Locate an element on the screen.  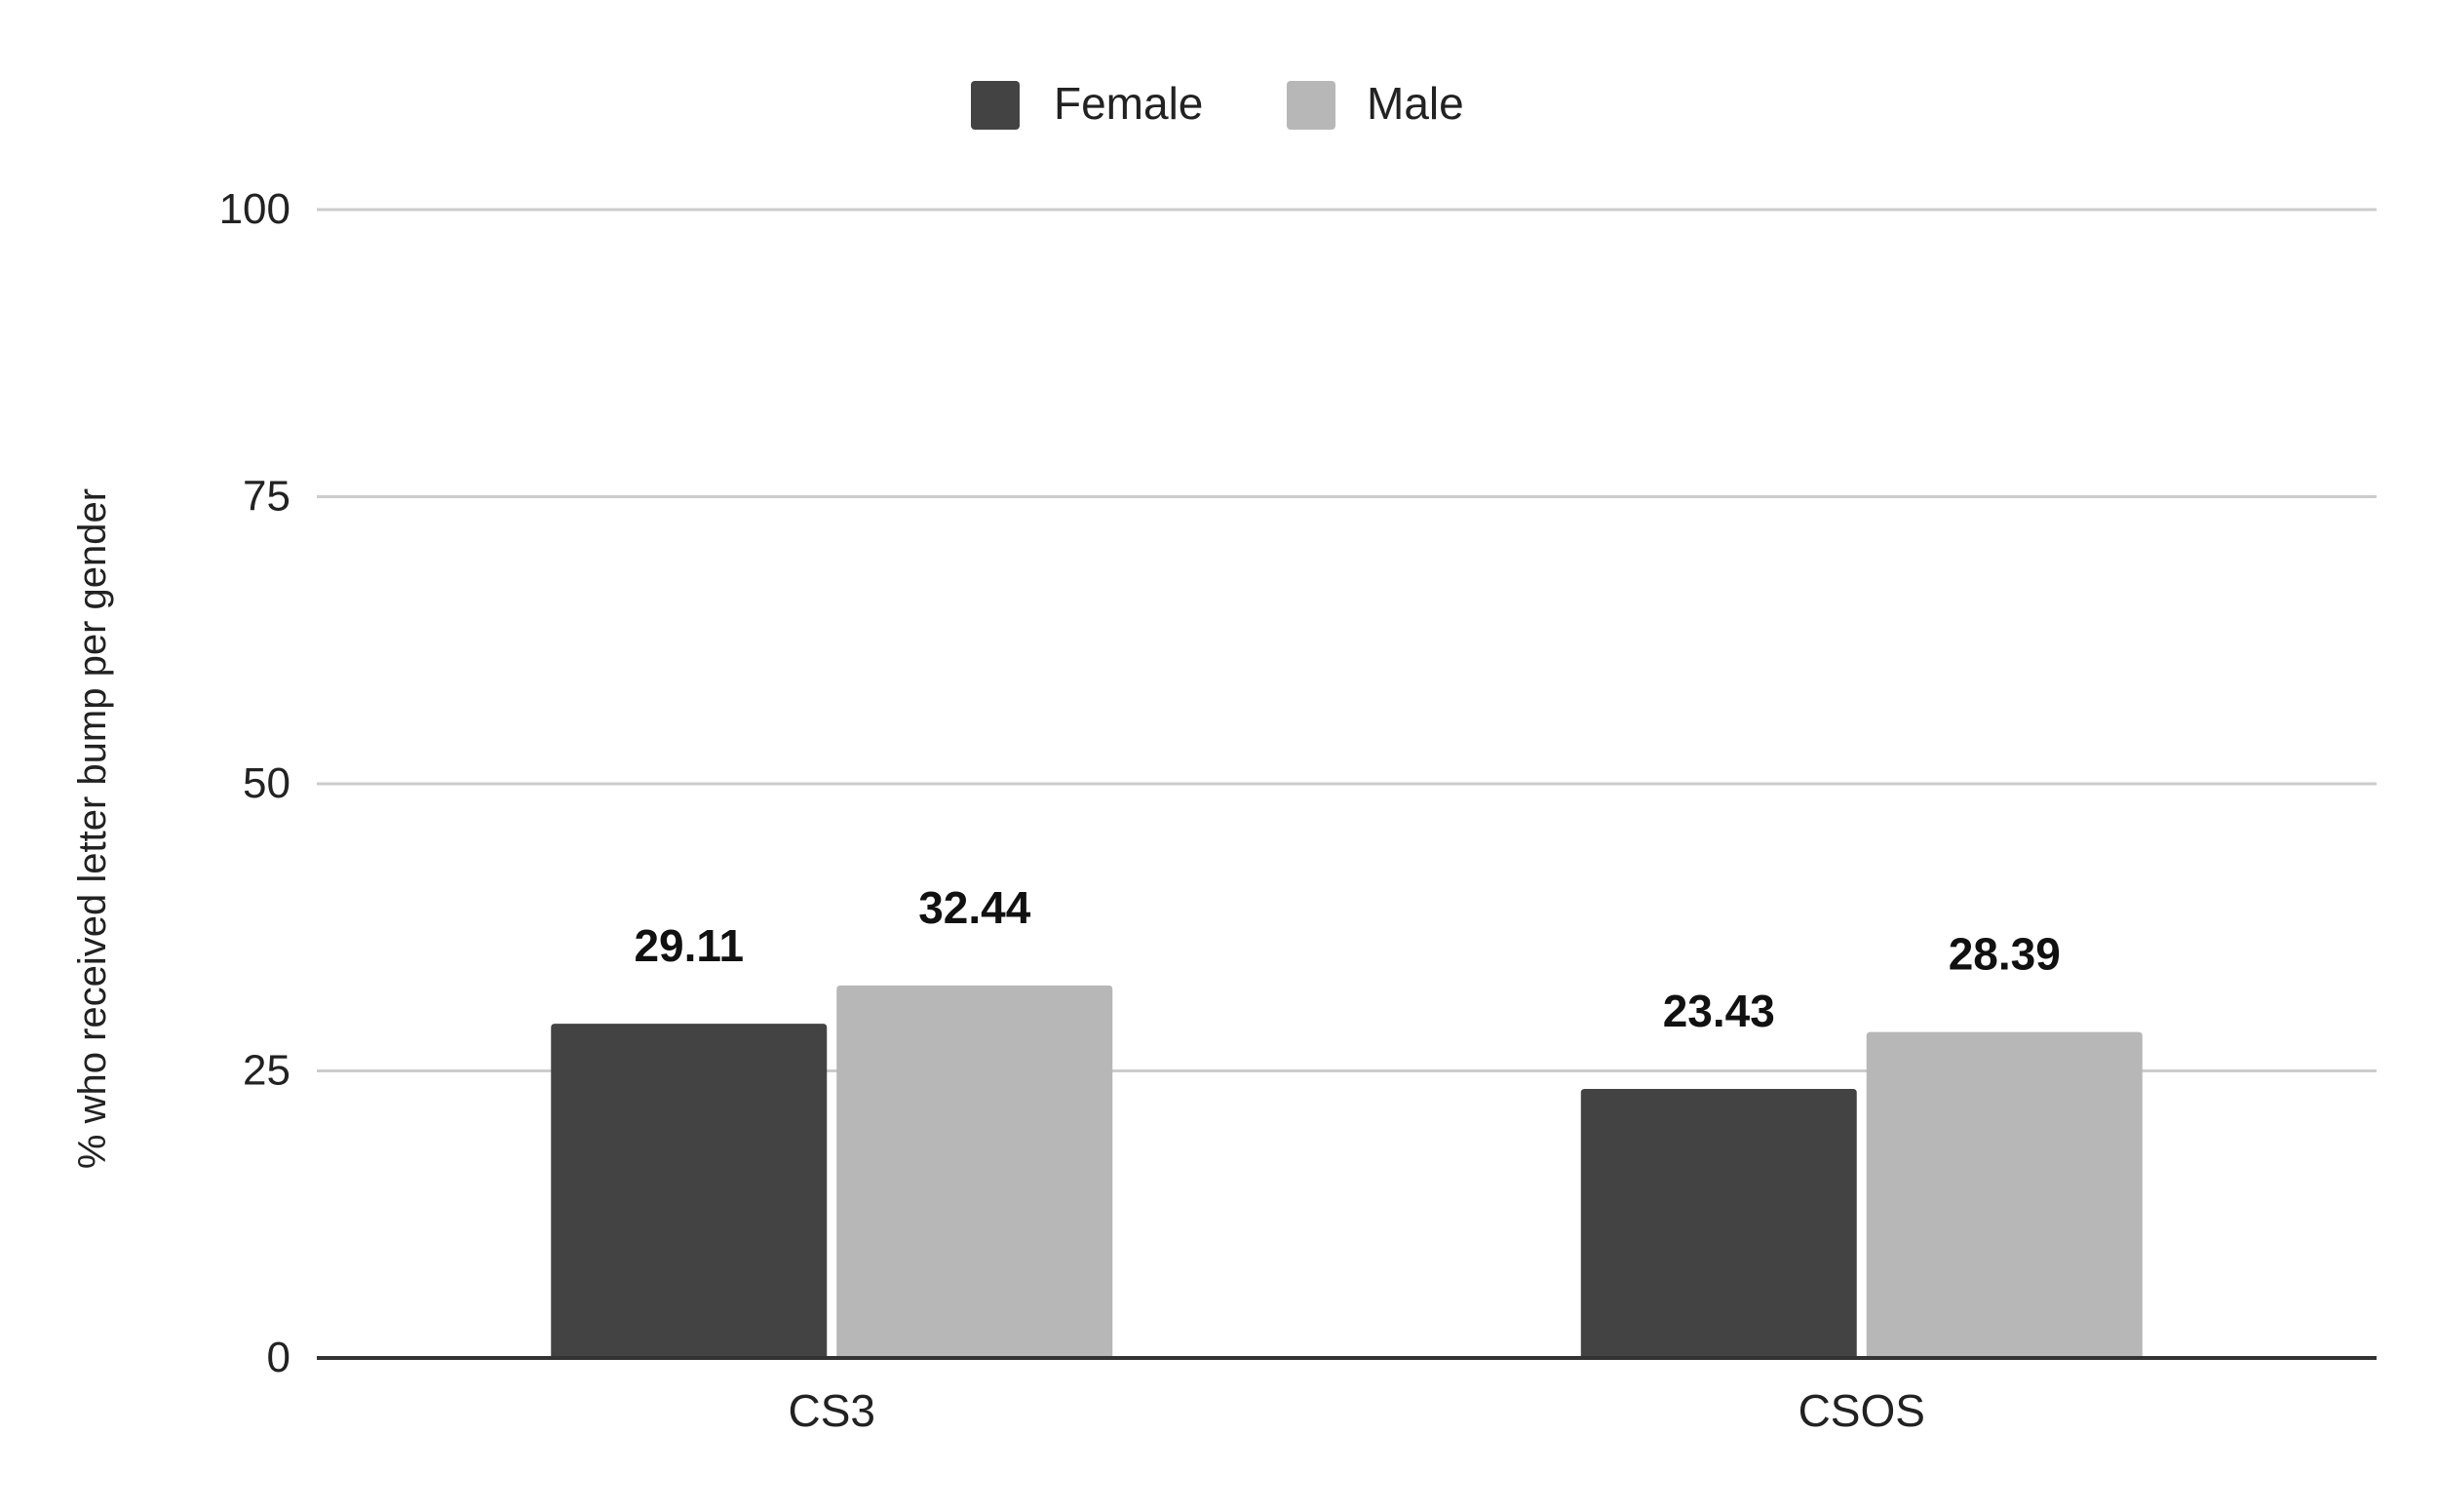
bar-male-csos is located at coordinates (2005, 1194).